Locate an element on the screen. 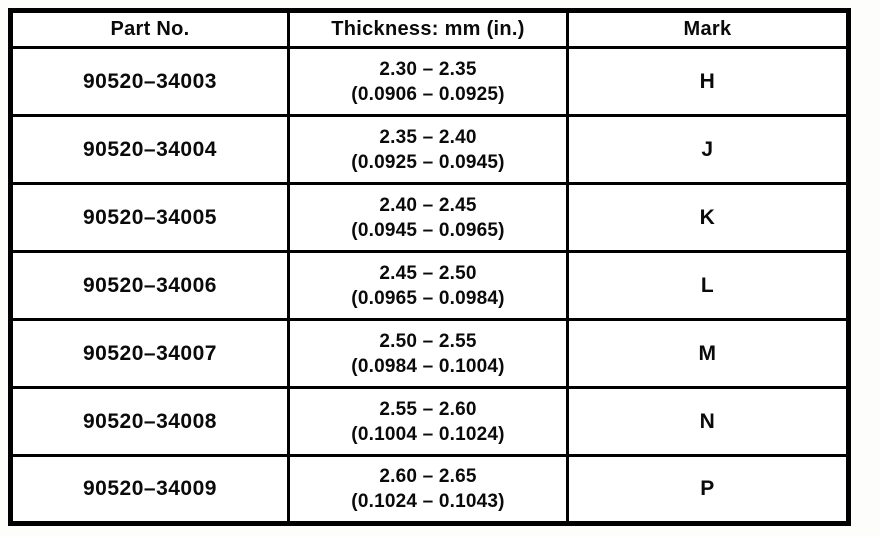  thickness-in: (0.0965 – 0.0984) is located at coordinates (428, 298).